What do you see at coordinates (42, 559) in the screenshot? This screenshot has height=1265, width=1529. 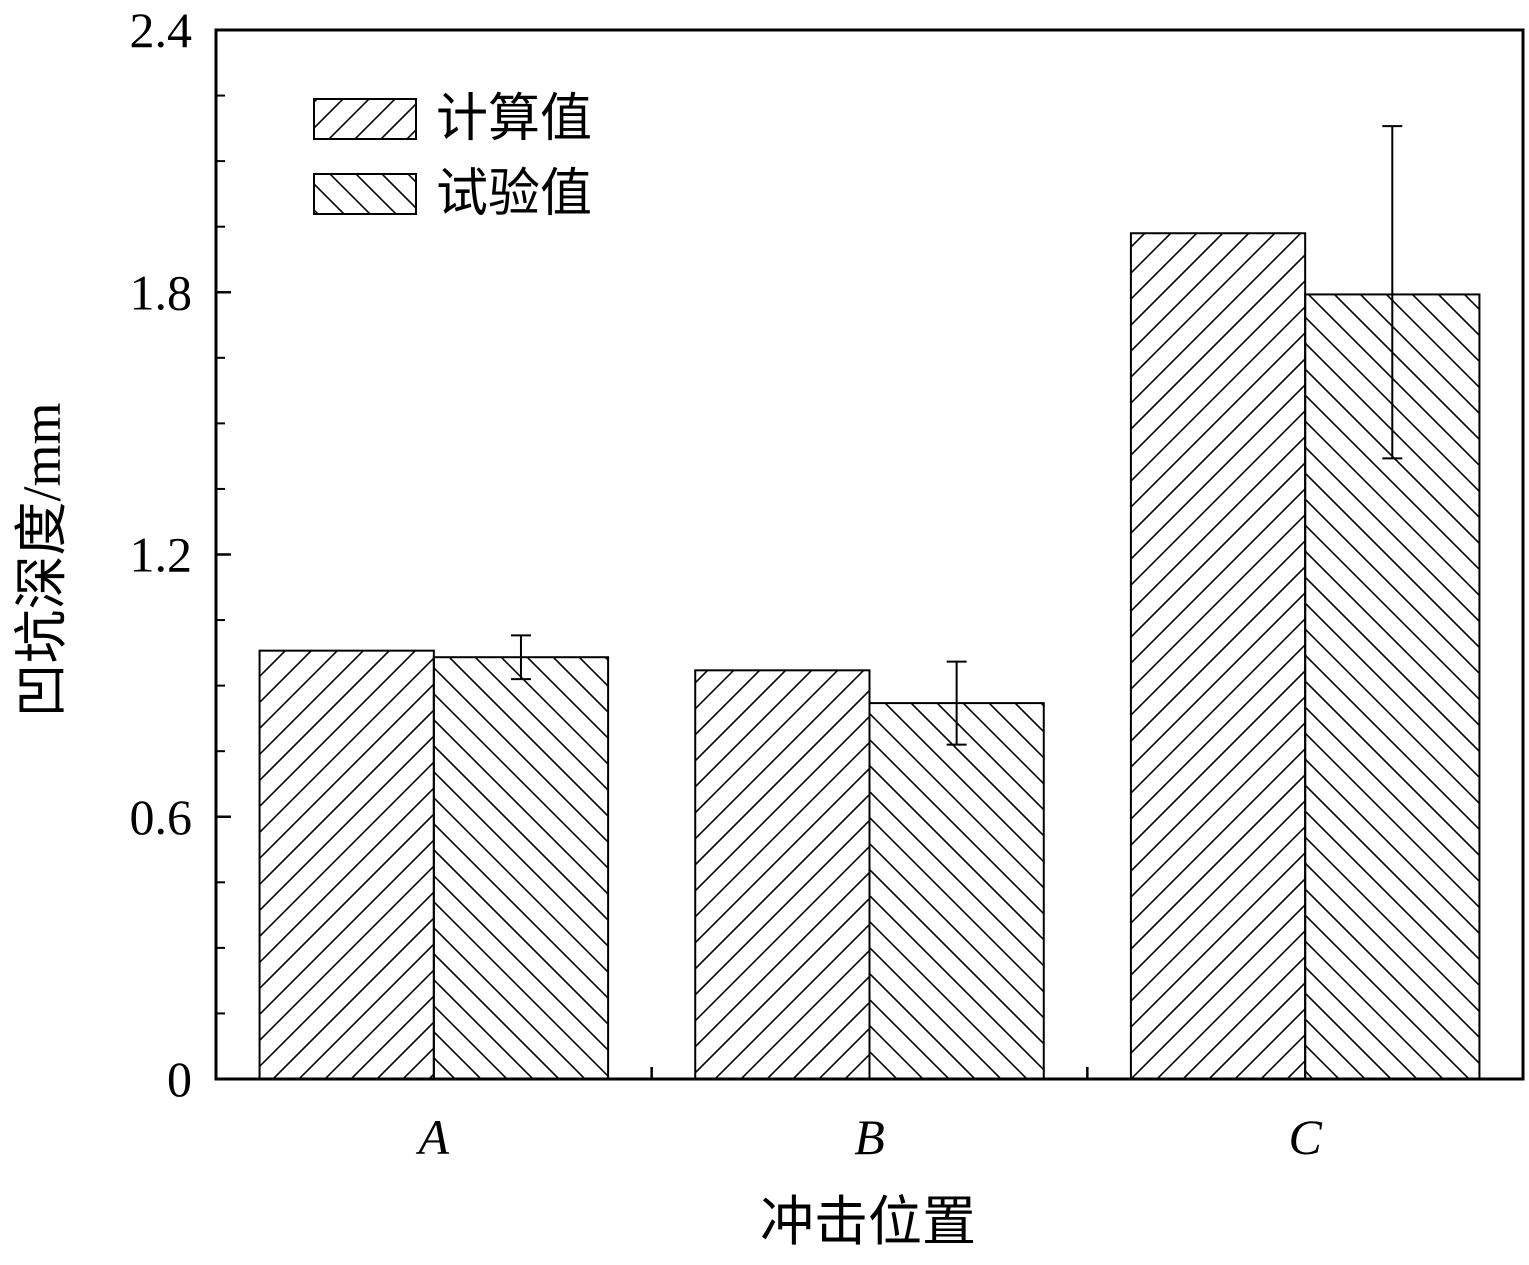 I see `y-axis-title: 凹坑深度/mm` at bounding box center [42, 559].